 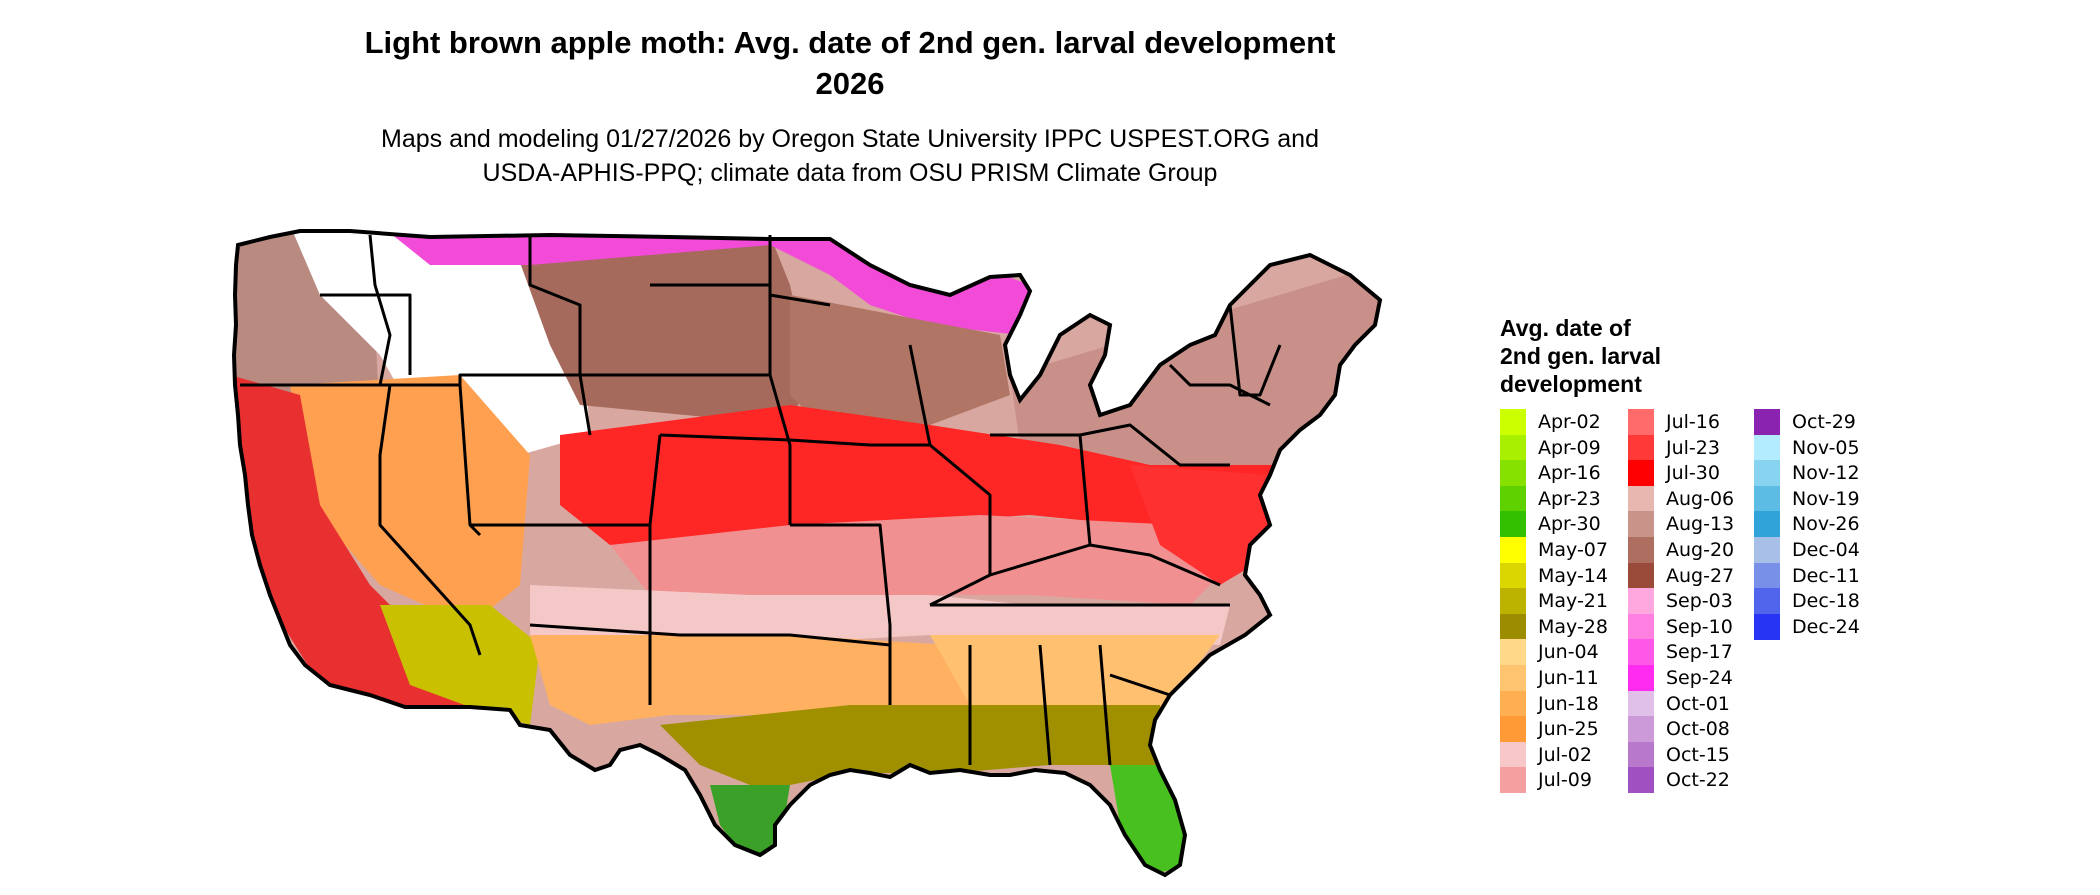 What do you see at coordinates (1826, 524) in the screenshot?
I see `legend-label: Nov-26` at bounding box center [1826, 524].